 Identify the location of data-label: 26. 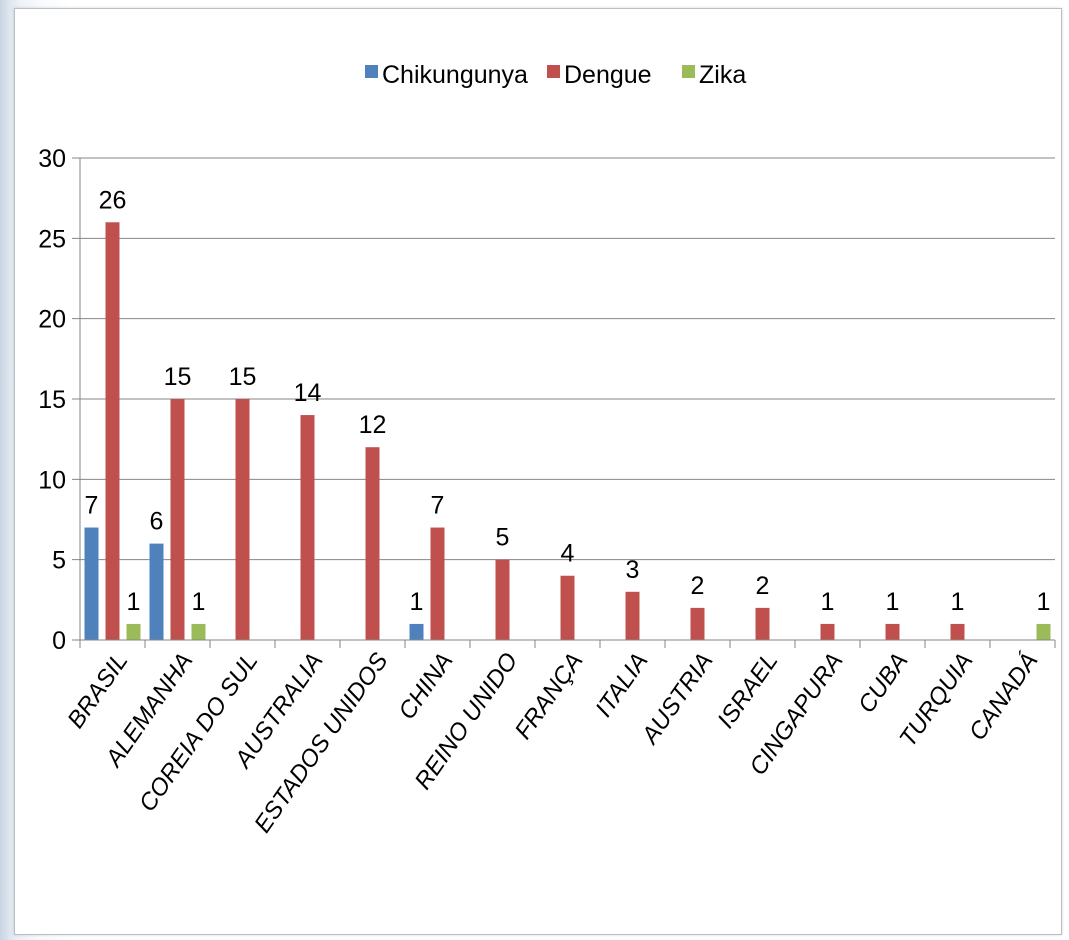
(113, 200).